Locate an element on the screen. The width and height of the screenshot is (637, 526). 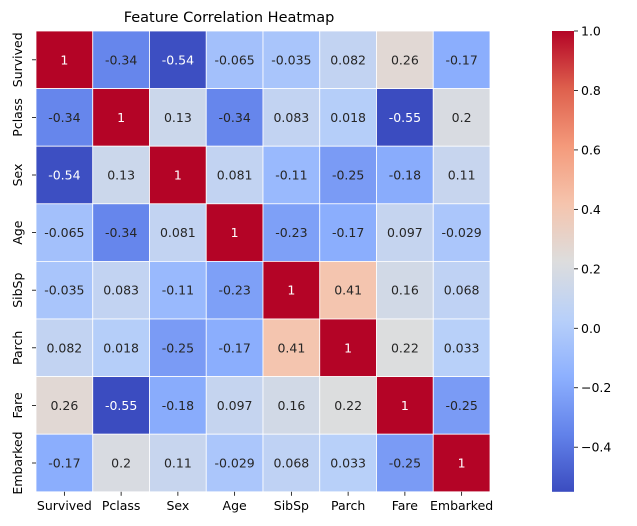
x-tick-label: Parch is located at coordinates (348, 505).